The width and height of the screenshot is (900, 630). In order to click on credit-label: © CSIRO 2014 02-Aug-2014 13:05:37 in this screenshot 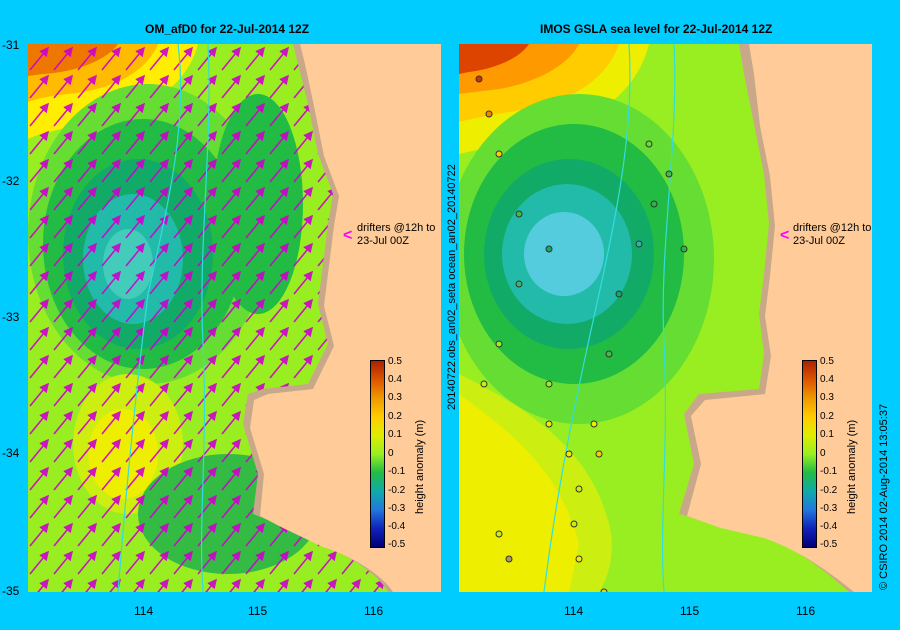, I will do `click(884, 496)`.